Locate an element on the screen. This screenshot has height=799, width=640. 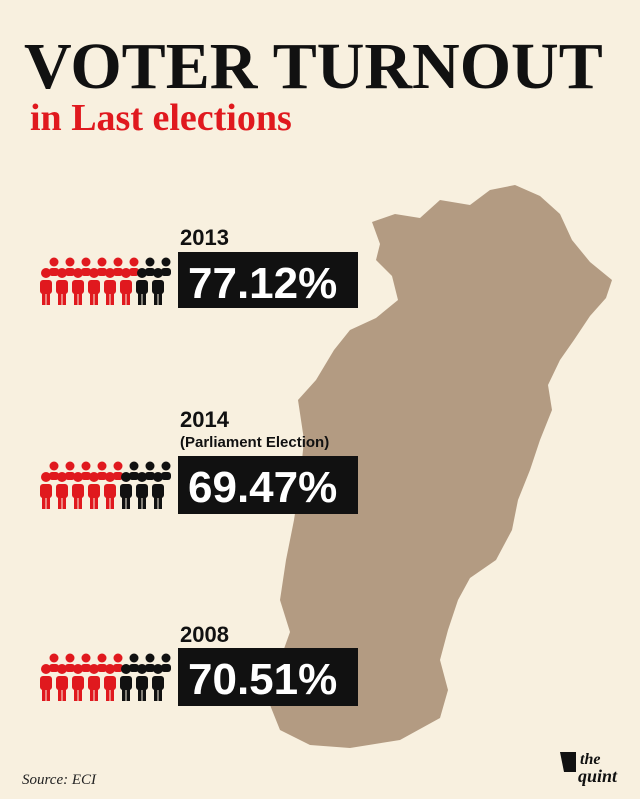
pictograms is located at coordinates (105, 479).